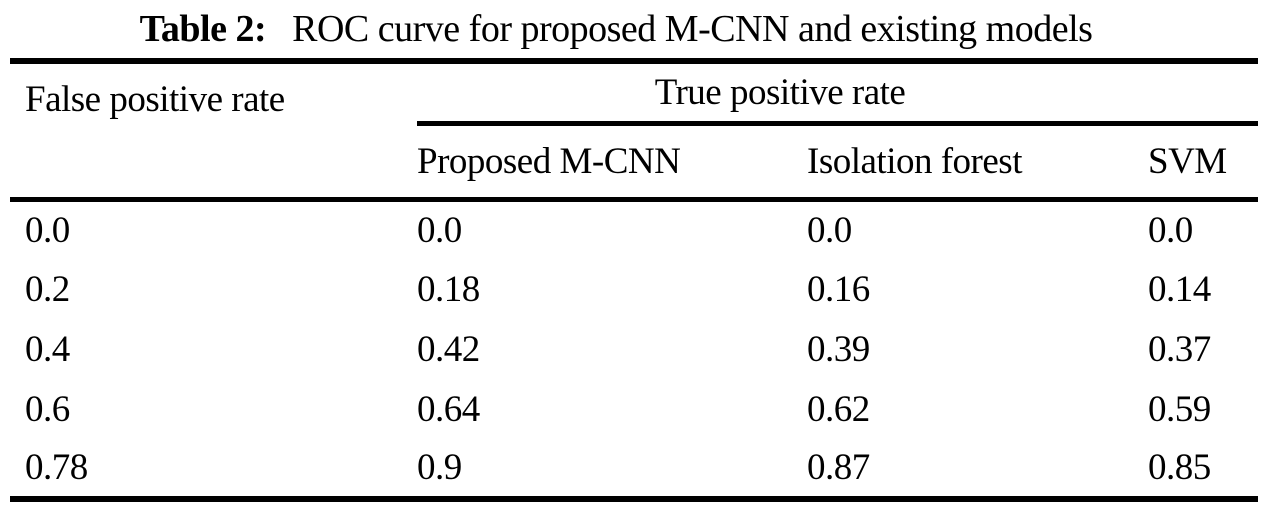 The height and width of the screenshot is (524, 1286). What do you see at coordinates (1179, 289) in the screenshot?
I see `cell-svm: 0.14` at bounding box center [1179, 289].